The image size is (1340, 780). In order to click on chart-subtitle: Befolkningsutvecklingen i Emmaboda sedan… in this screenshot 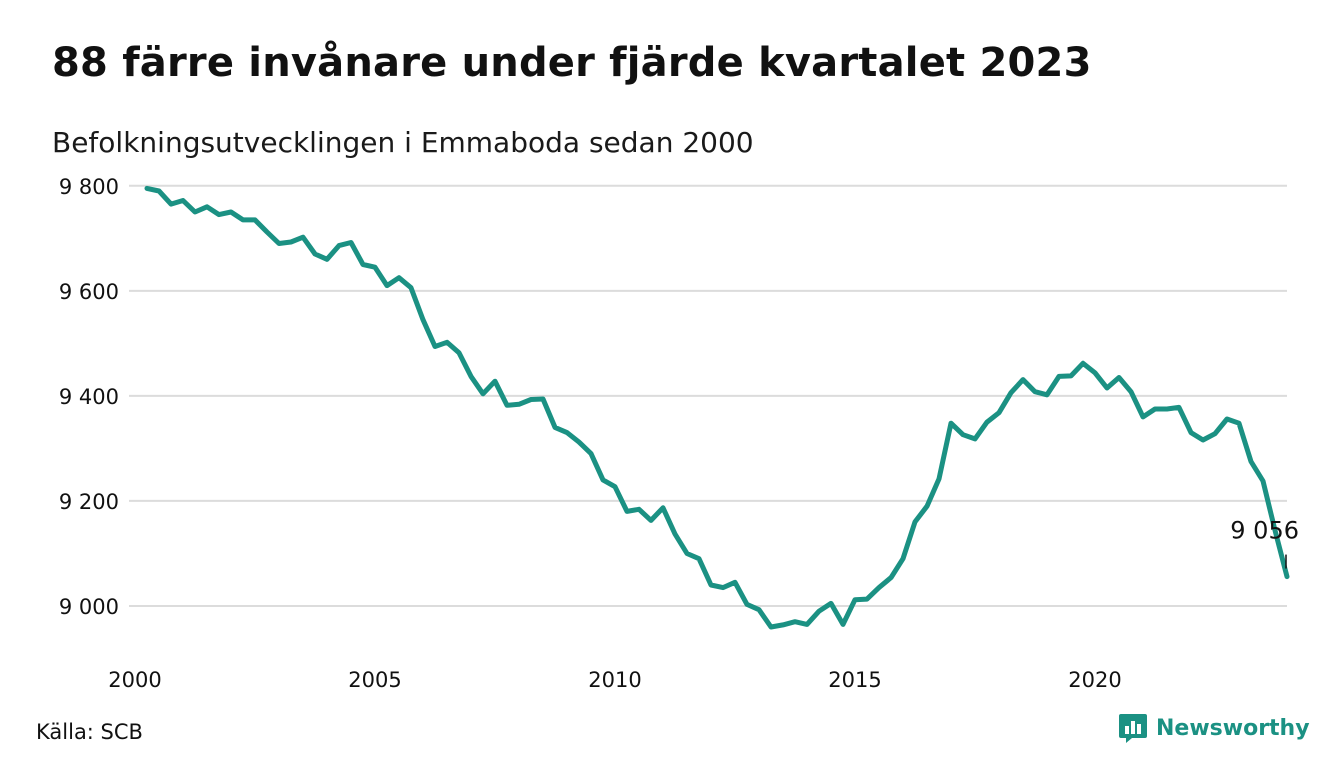, I will do `click(403, 142)`.